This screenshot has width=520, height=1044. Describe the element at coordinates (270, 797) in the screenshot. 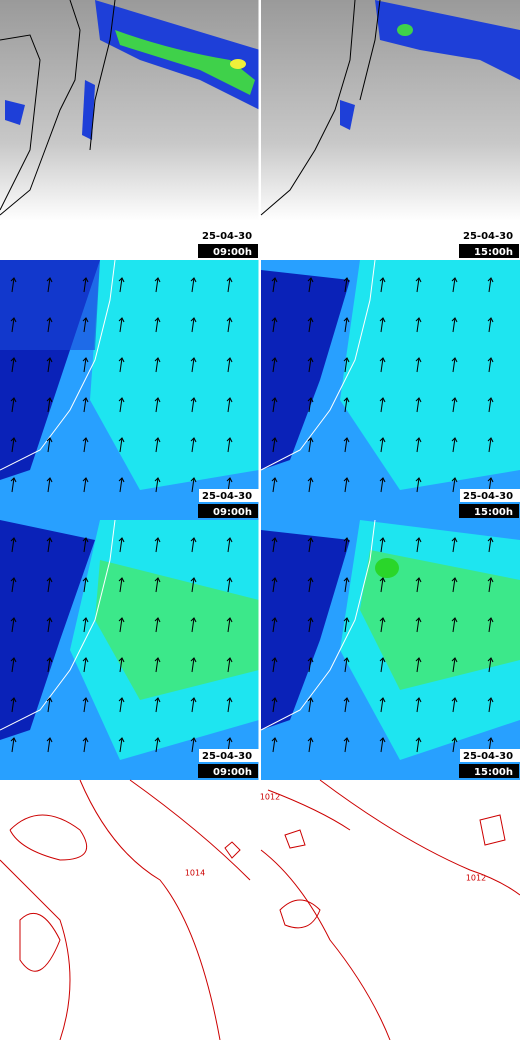

I see `contour-label: 1012` at that location.